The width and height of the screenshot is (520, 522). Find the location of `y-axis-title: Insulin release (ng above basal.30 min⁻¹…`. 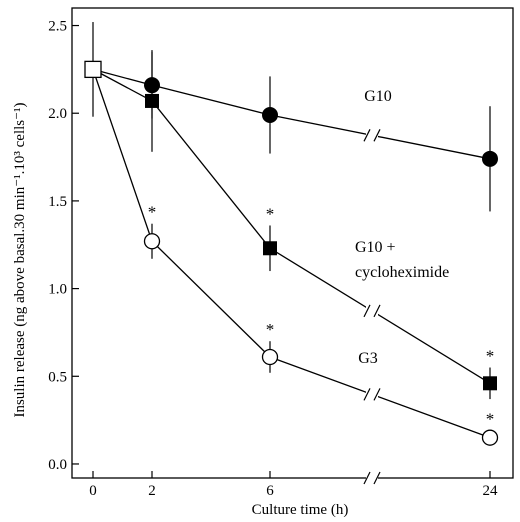

y-axis-title: Insulin release (ng above basal.30 min⁻¹… is located at coordinates (20, 259).